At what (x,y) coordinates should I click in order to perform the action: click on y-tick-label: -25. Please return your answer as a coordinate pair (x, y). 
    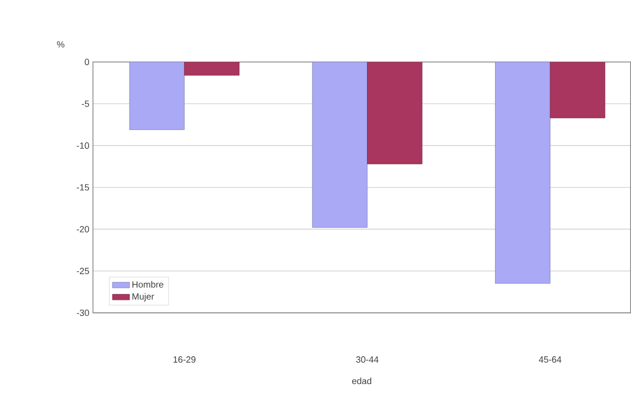
    Looking at the image, I should click on (83, 271).